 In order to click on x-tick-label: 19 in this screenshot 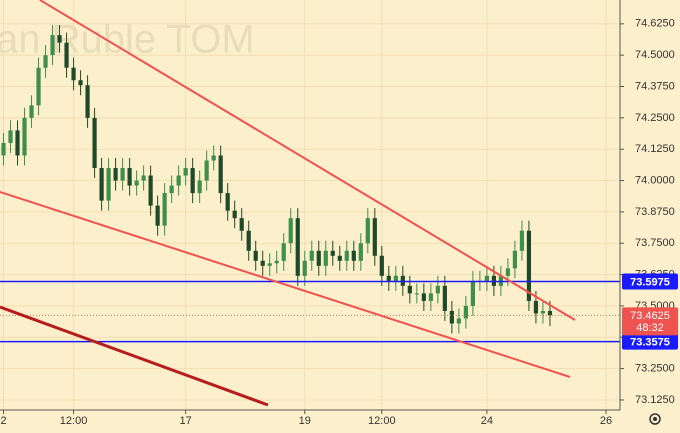, I will do `click(305, 421)`.